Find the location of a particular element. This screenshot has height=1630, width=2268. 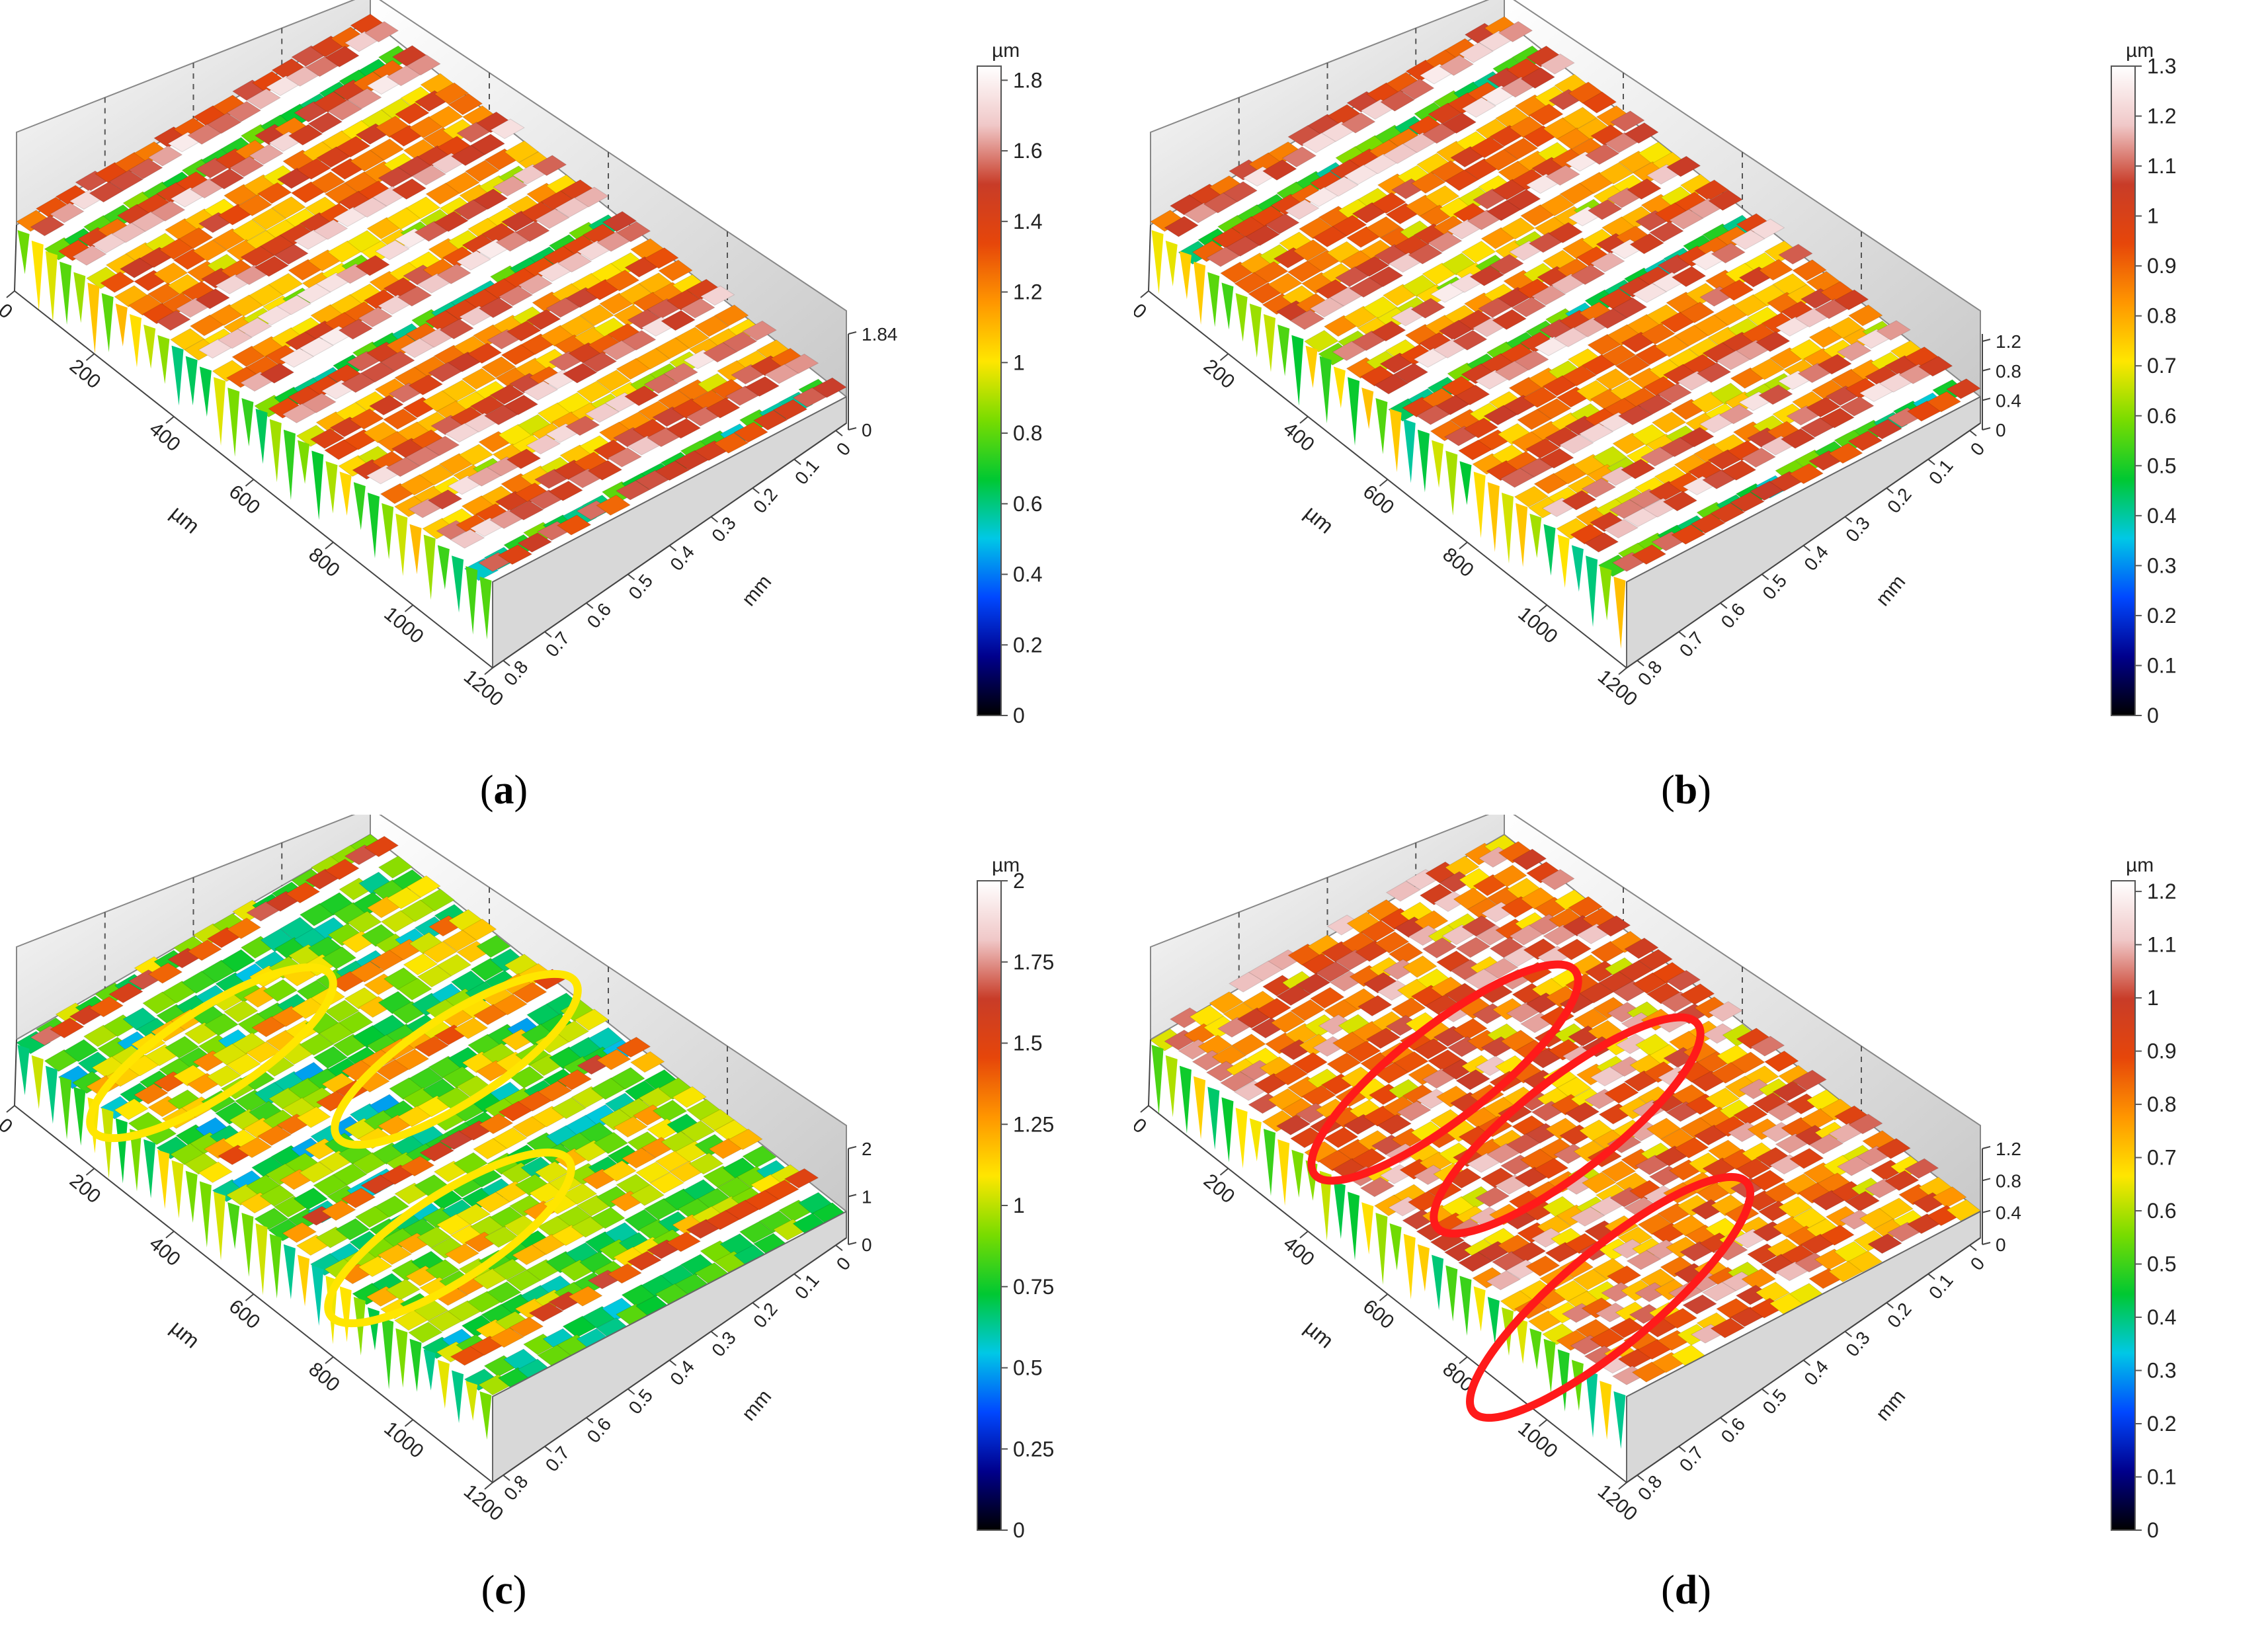

colorbar-tick-label: 0 is located at coordinates (2153, 715).